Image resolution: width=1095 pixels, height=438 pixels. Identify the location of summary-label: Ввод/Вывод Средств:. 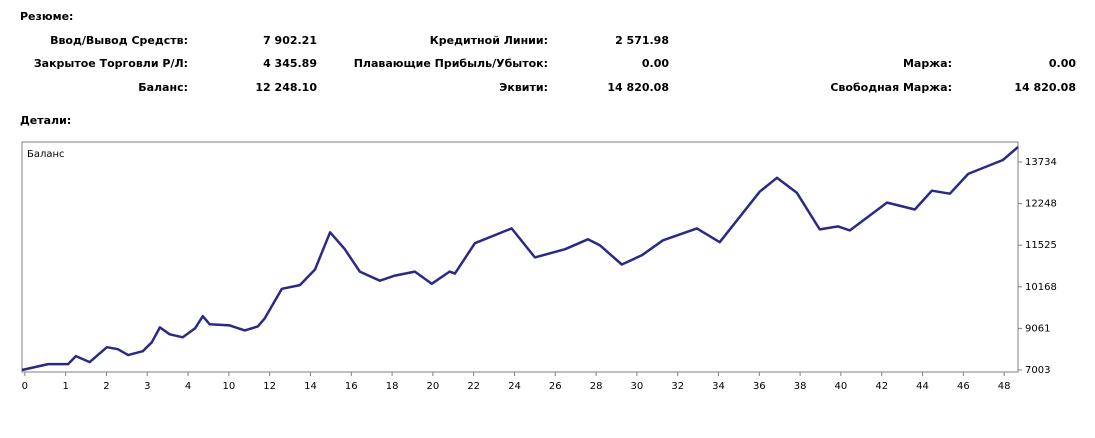
(119, 40).